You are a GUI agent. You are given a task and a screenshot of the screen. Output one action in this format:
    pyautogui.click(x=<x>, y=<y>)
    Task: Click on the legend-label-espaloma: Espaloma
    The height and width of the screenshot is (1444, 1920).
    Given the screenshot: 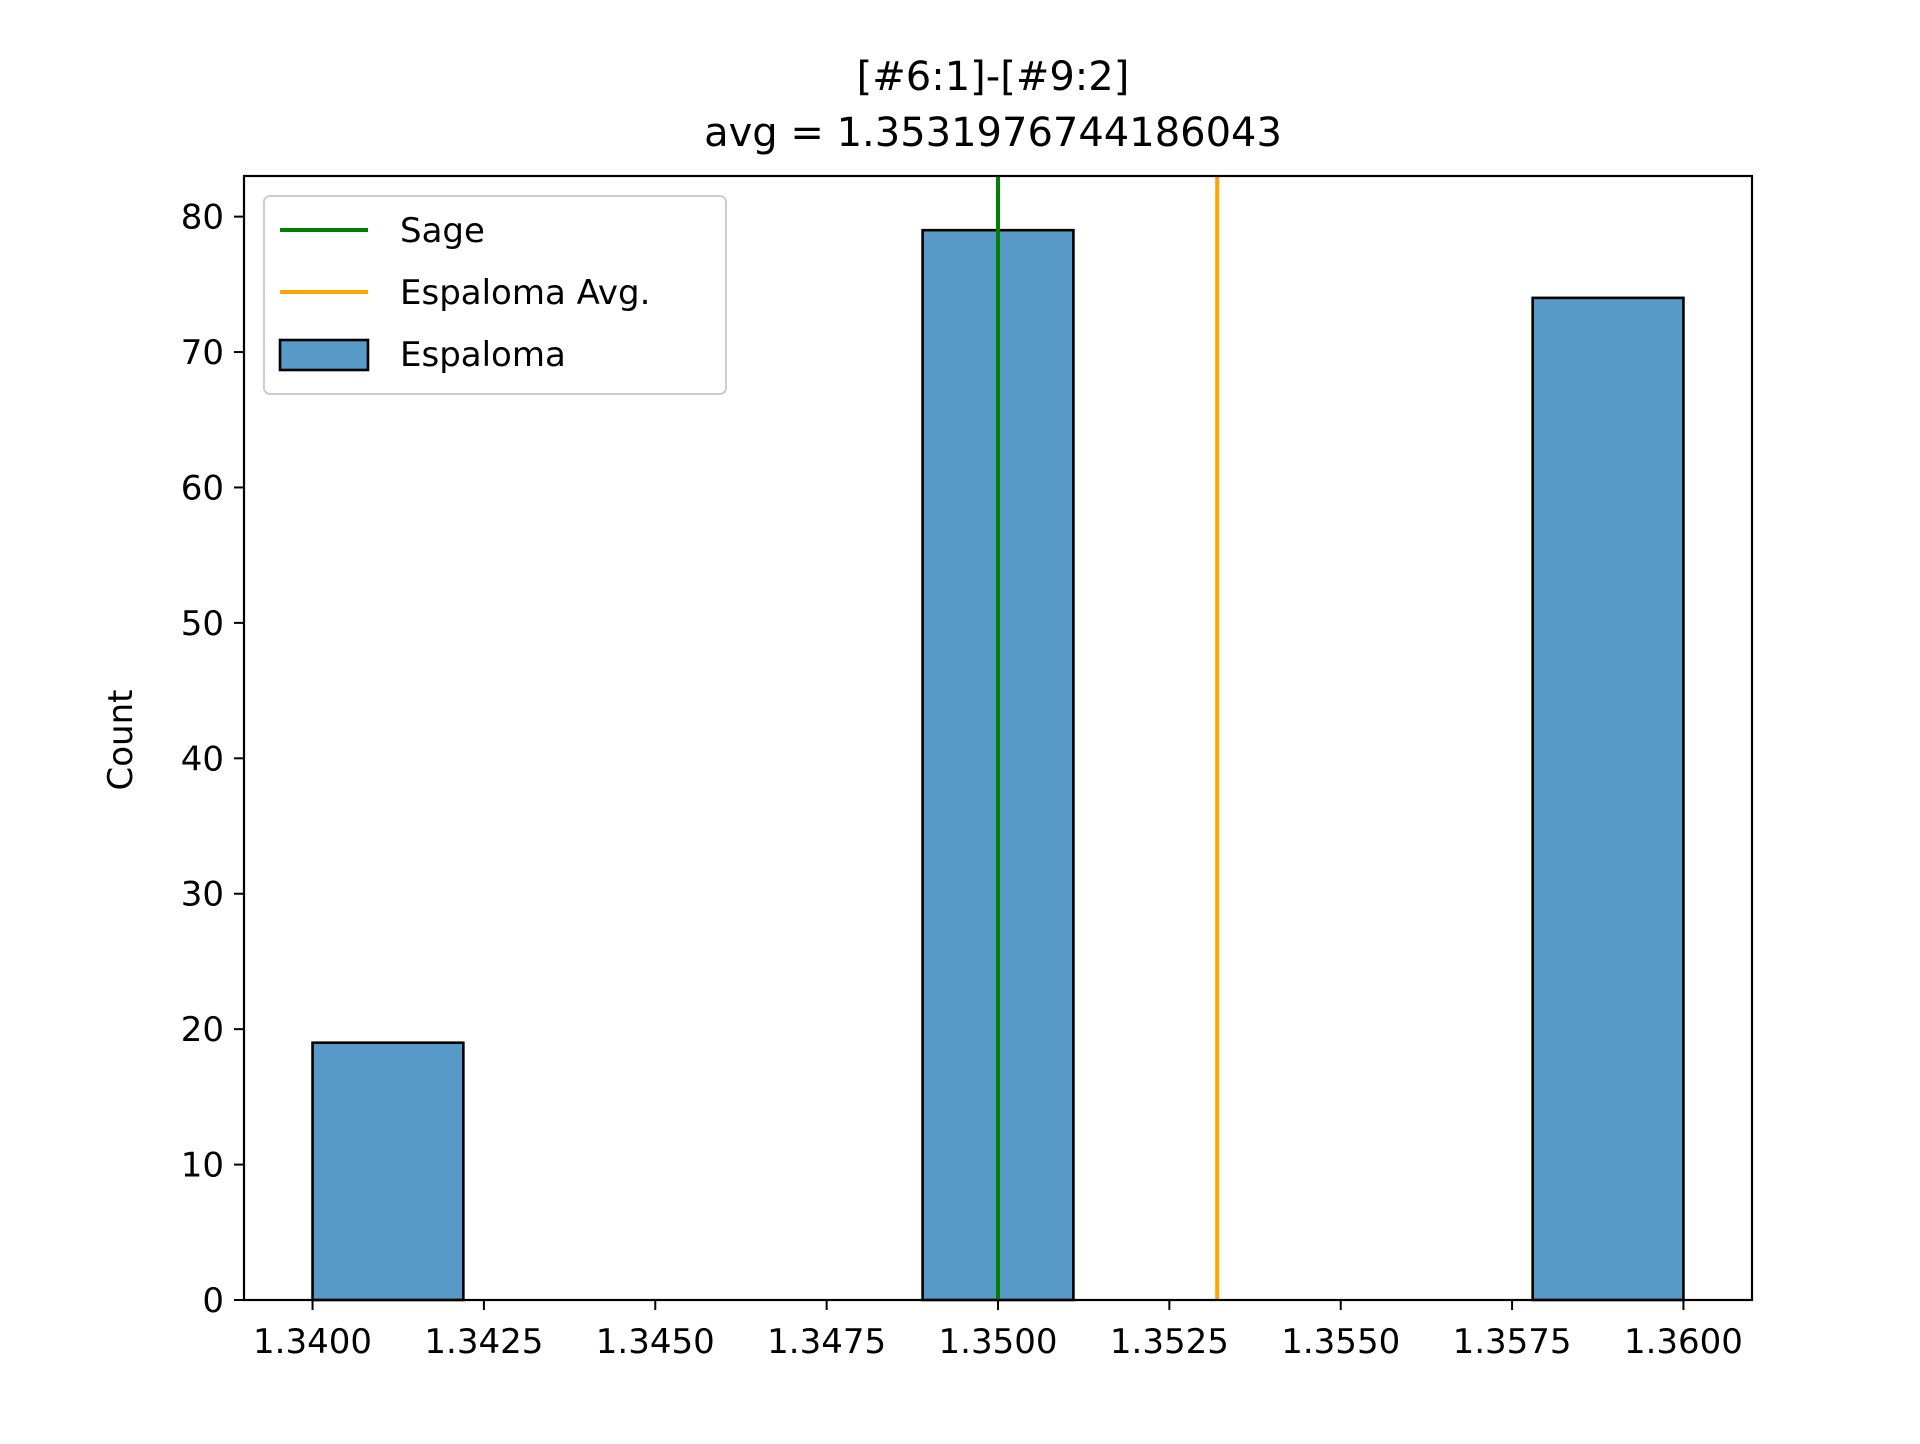 What is the action you would take?
    pyautogui.click(x=483, y=355)
    